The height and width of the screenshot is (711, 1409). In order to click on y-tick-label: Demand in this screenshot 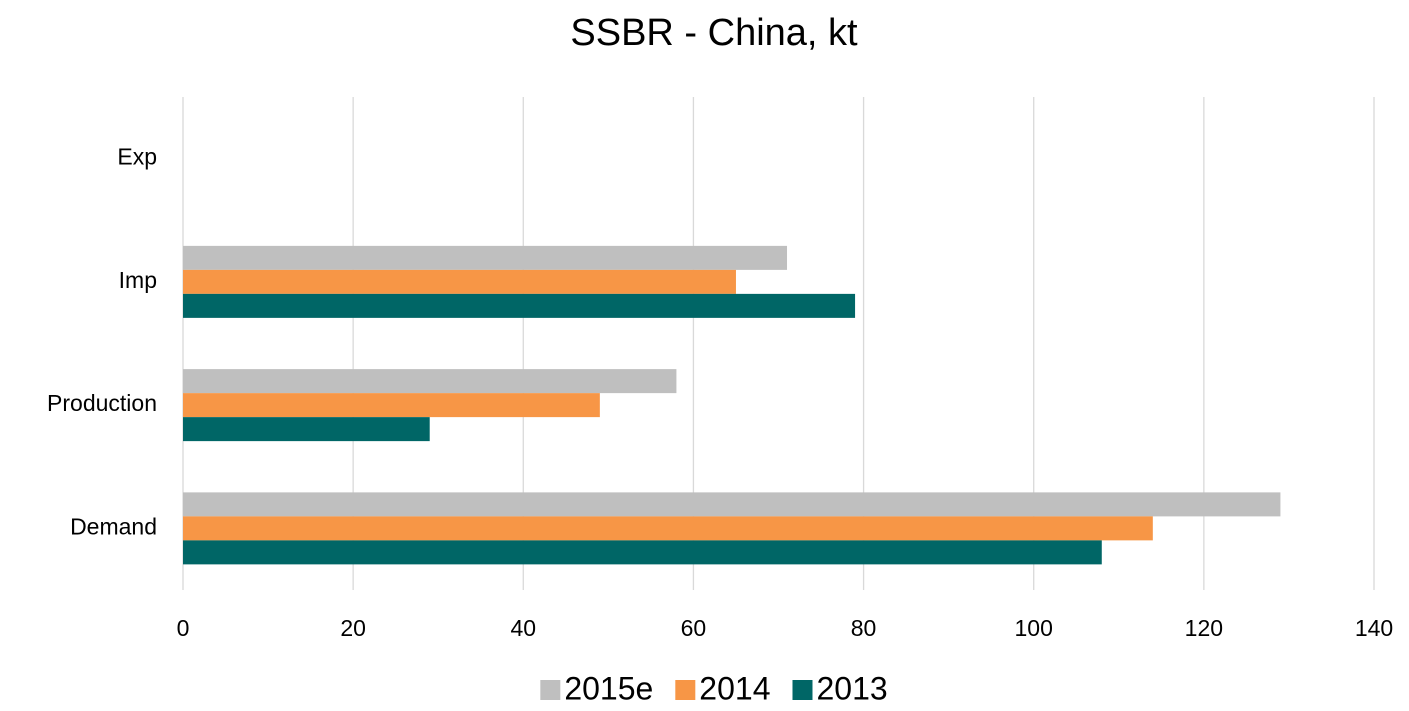, I will do `click(113, 526)`.